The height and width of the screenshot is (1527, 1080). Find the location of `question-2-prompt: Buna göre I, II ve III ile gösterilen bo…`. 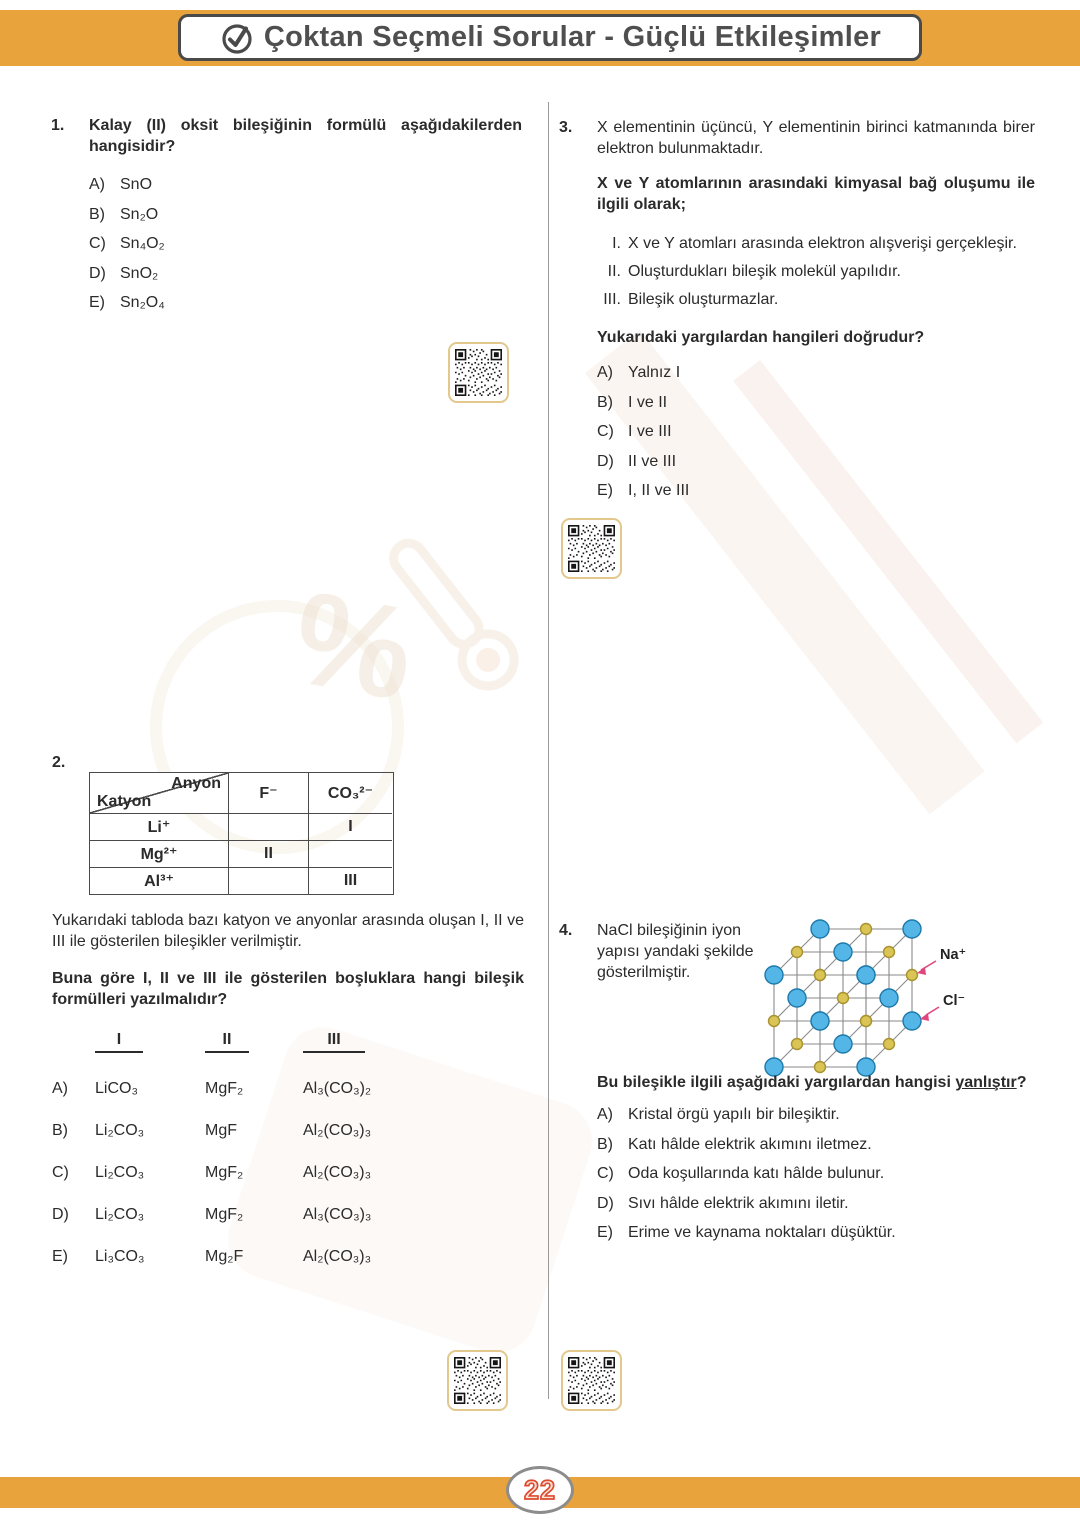

question-2-prompt: Buna göre I, II ve III ile gösterilen bo… is located at coordinates (288, 989).